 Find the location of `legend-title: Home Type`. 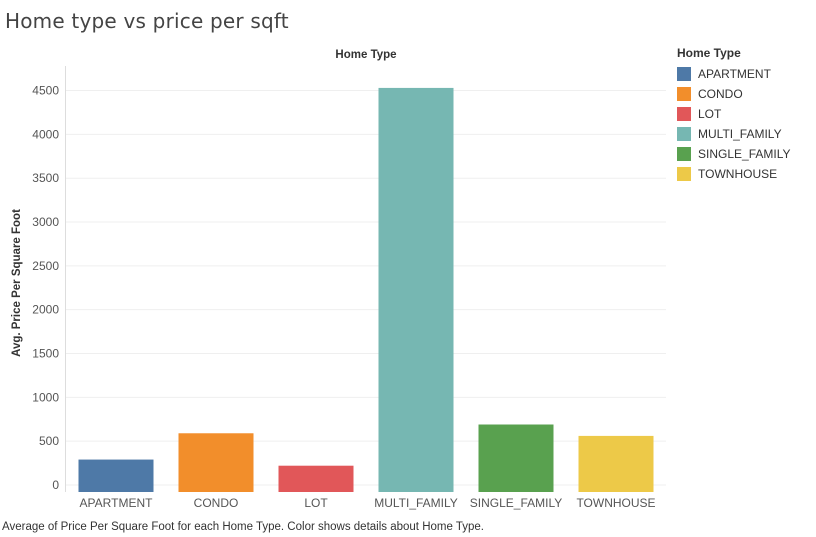

legend-title: Home Type is located at coordinates (709, 53).